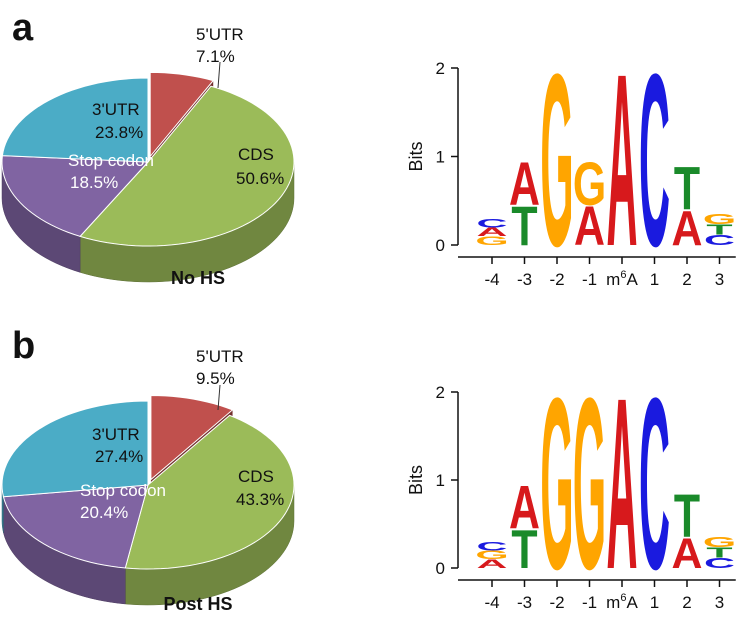  I want to click on label-stop-name-b: Stop codon, so click(123, 490).